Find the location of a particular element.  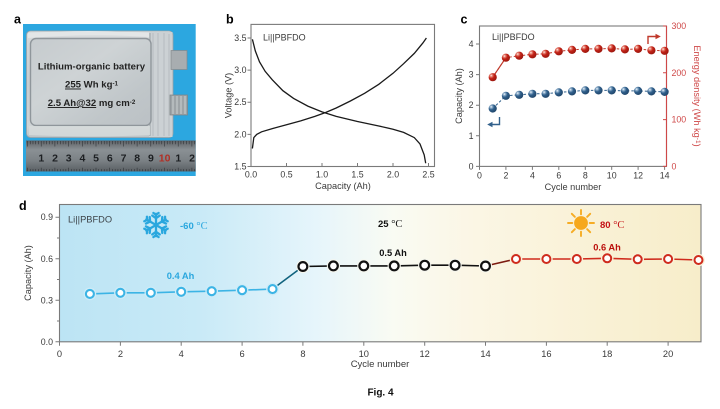

svg-text: 1.0 is located at coordinates (322, 175).